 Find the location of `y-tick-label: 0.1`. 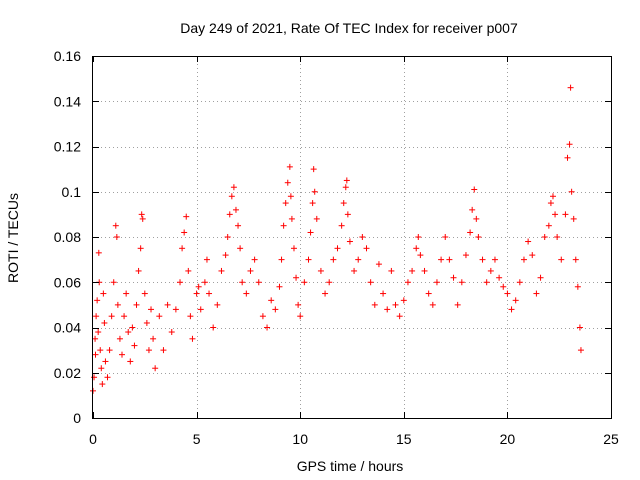

y-tick-label: 0.1 is located at coordinates (72, 192).